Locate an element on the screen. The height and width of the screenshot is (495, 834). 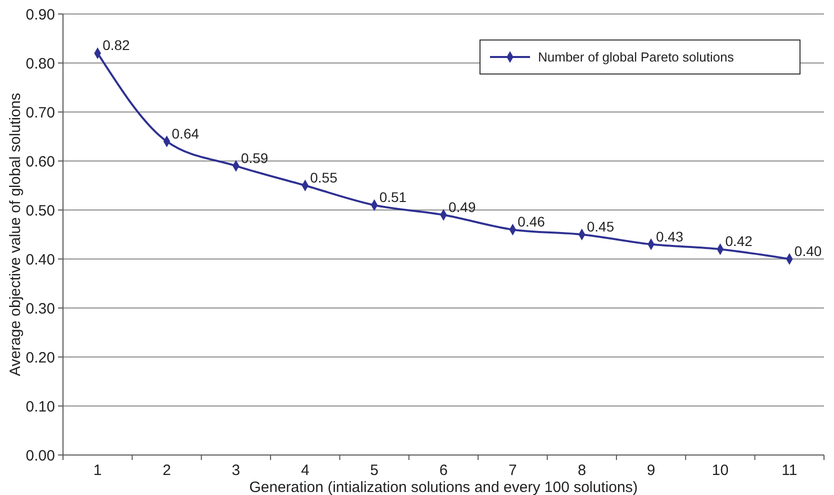
y-tick-label: 0.50 is located at coordinates (40, 211).